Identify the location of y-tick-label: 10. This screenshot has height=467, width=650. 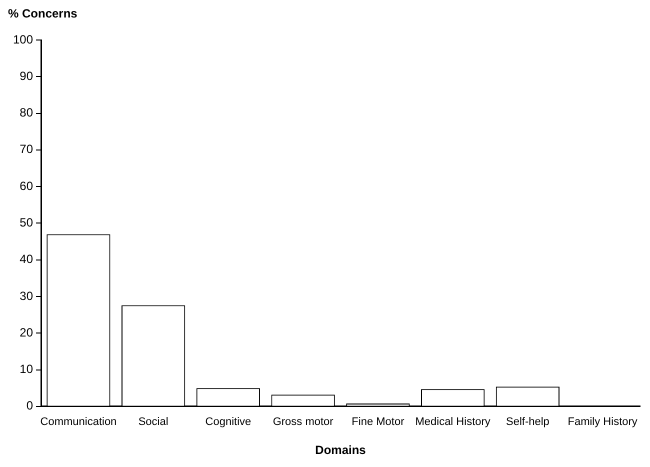
(27, 369).